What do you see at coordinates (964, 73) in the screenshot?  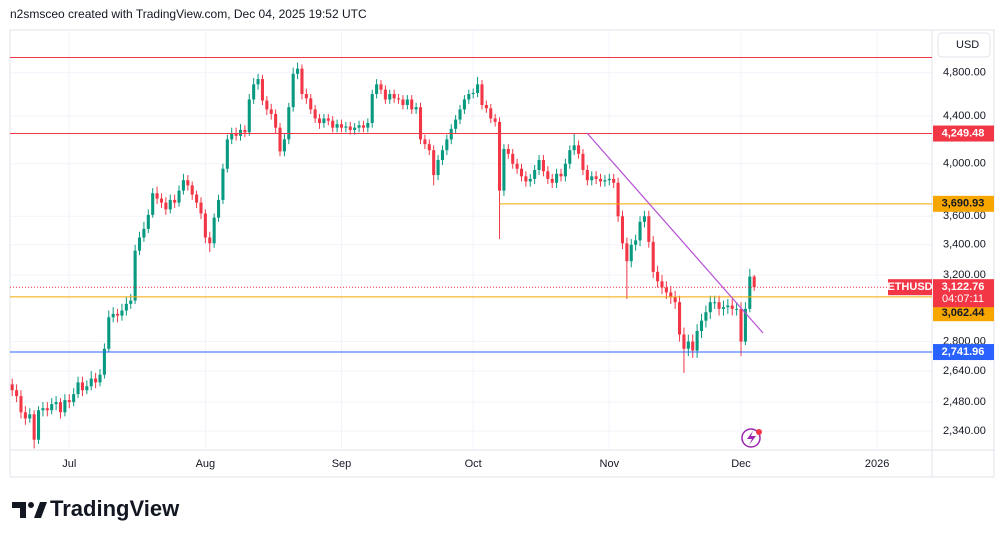 I see `y-tick-label: 4,800.00` at bounding box center [964, 73].